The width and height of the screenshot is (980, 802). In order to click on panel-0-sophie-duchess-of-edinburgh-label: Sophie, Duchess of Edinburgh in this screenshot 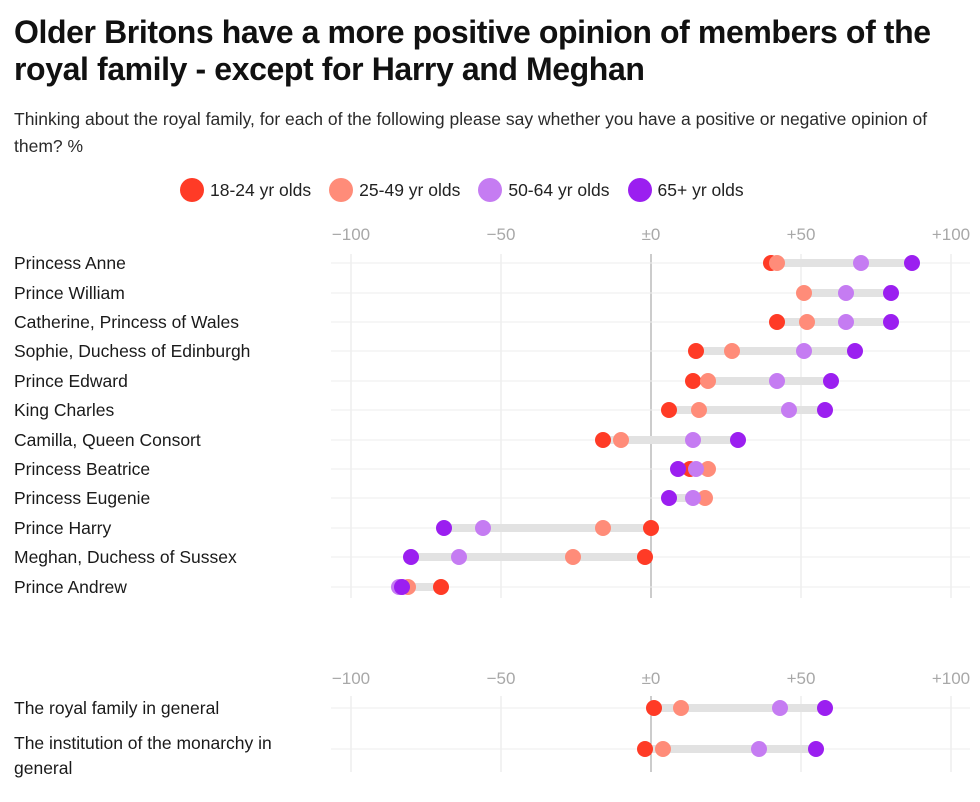, I will do `click(132, 351)`.